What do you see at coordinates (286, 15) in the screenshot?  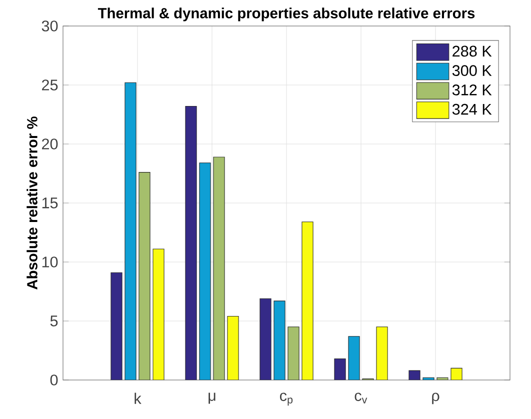 I see `chart-title: Thermal & dynamic properties absolute relative errors` at bounding box center [286, 15].